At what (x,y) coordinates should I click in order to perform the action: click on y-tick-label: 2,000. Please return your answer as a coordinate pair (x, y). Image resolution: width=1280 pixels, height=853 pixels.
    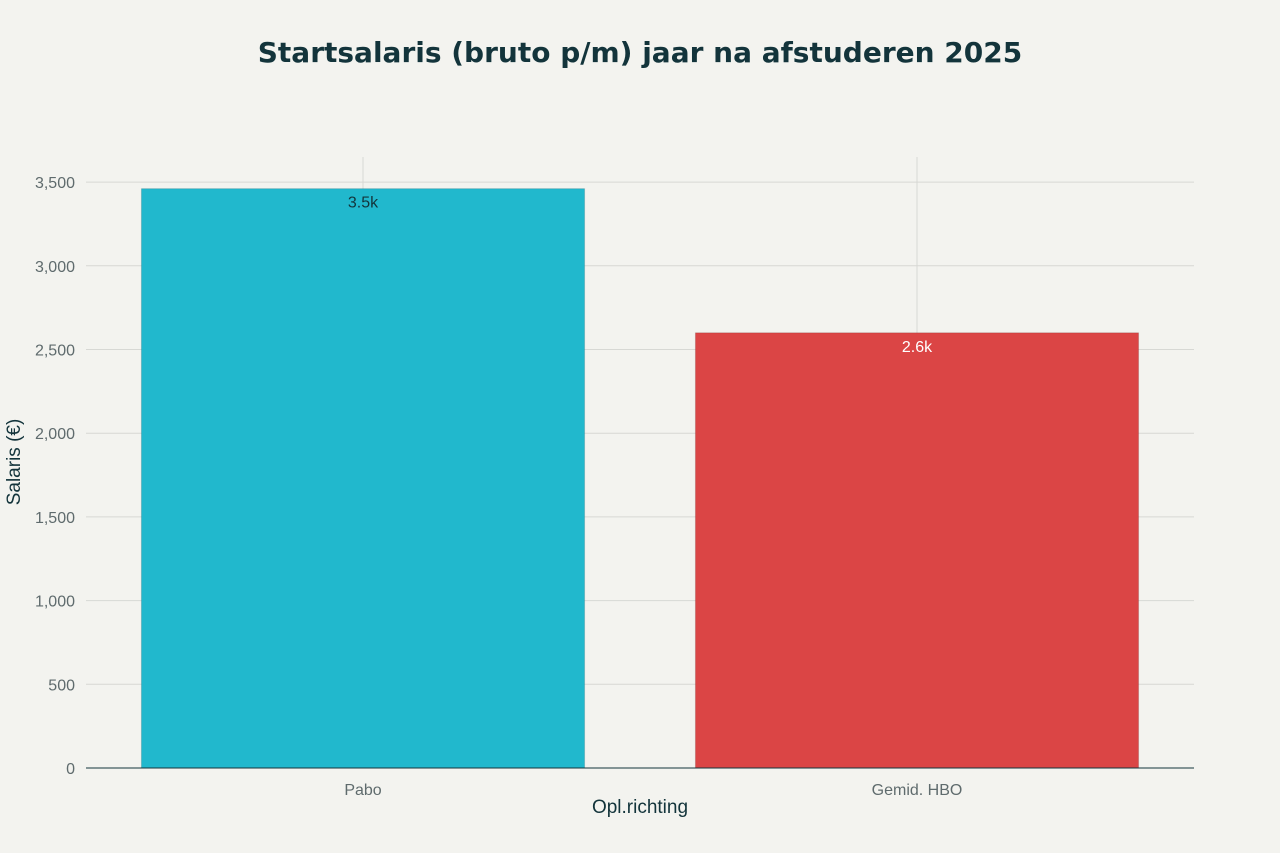
    Looking at the image, I should click on (55, 434).